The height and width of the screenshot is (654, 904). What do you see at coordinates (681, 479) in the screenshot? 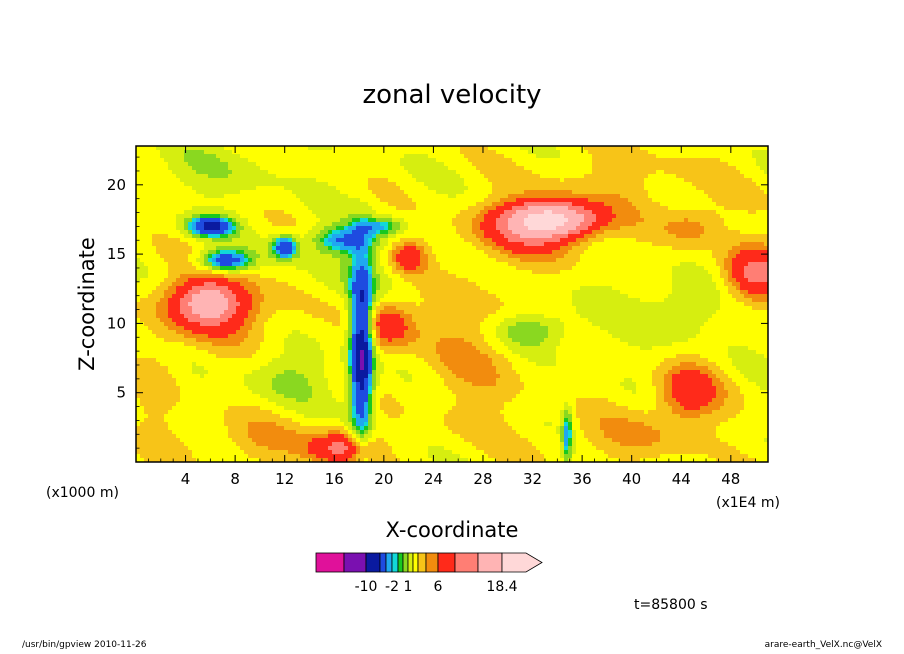
I see `x-tick-label: 44` at bounding box center [681, 479].